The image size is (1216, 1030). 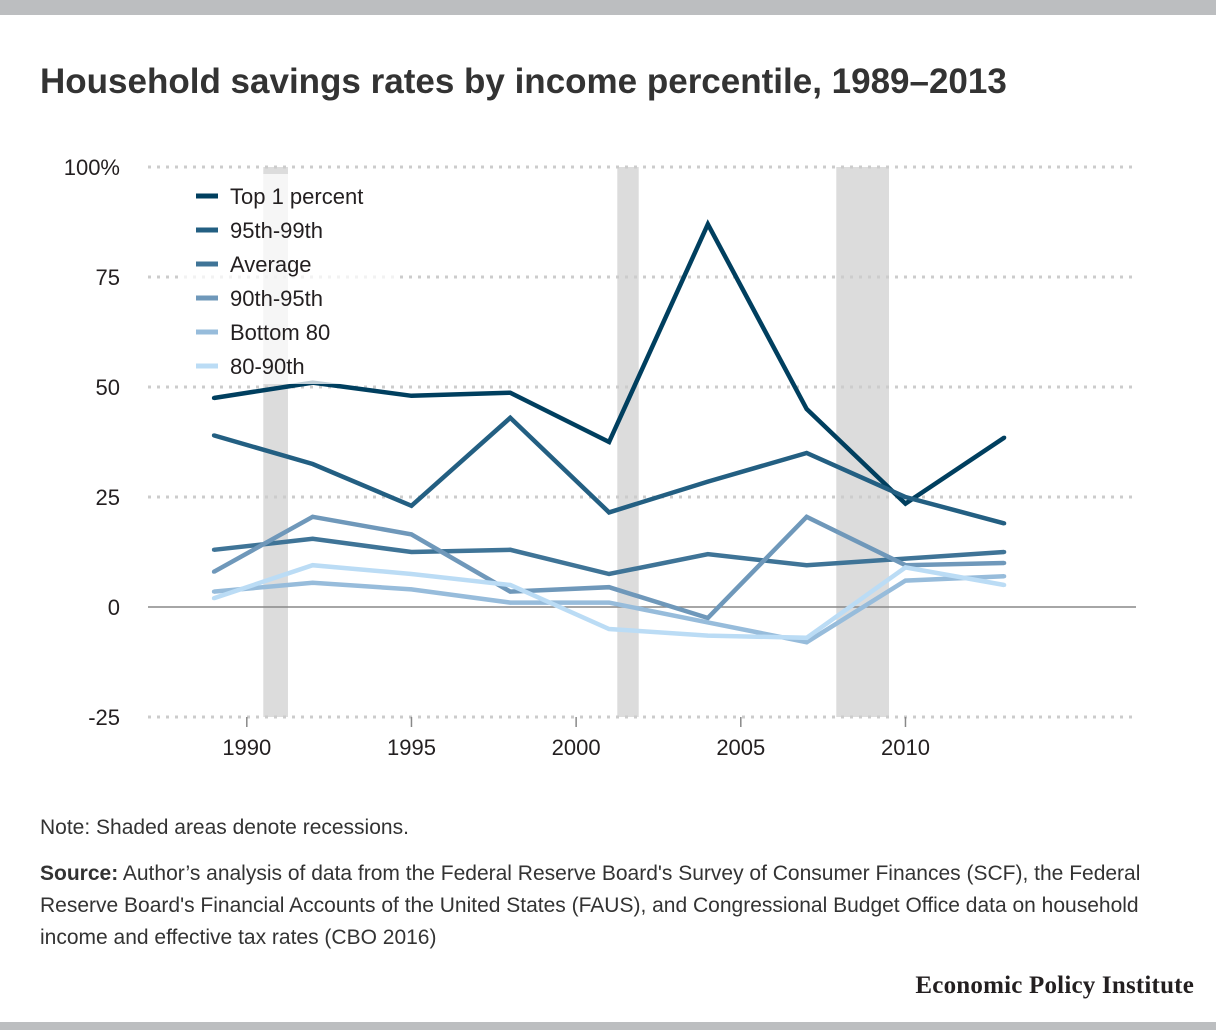 I want to click on legend-label: 95th-99th, so click(x=276, y=230).